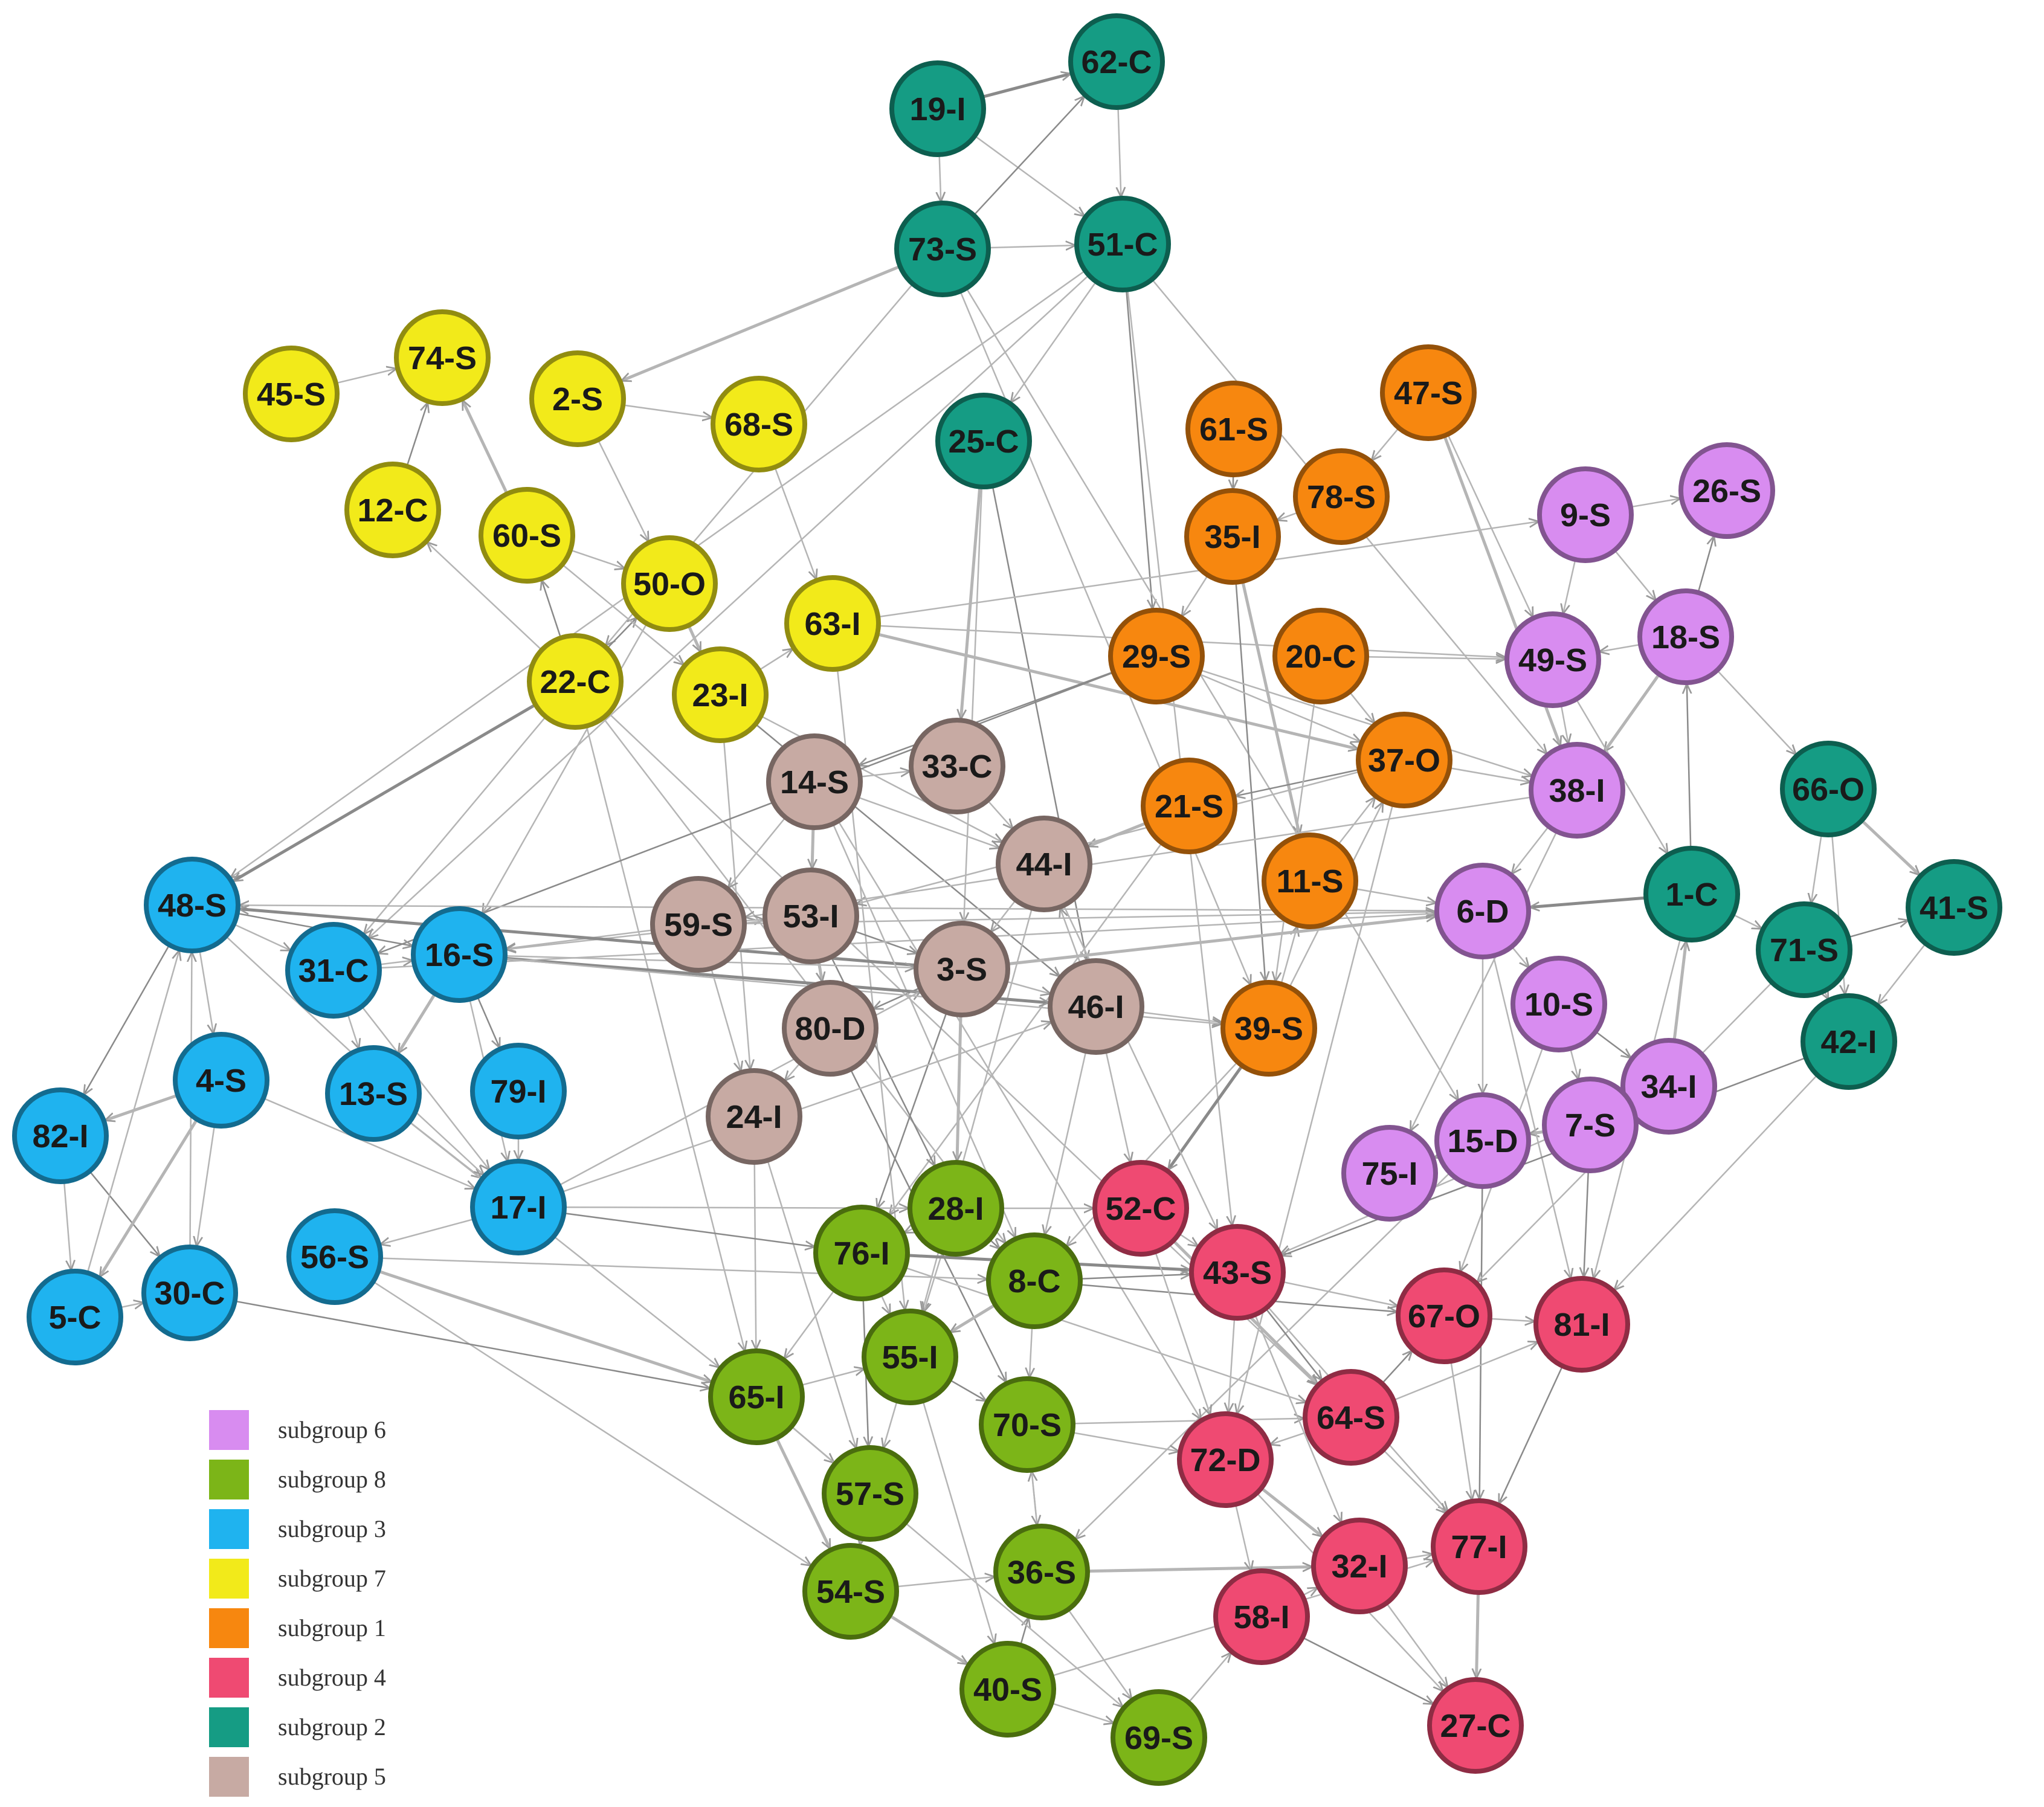 This screenshot has width=2044, height=1807. Describe the element at coordinates (1096, 1006) in the screenshot. I see `node-46-I: 46-I` at that location.